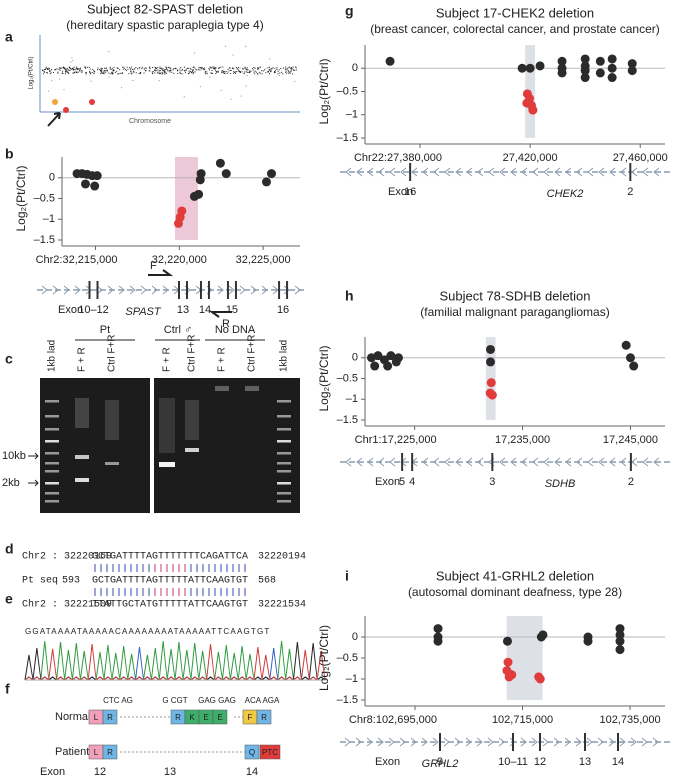 This screenshot has height=779, width=685. I want to click on panel-label: h, so click(349, 296).